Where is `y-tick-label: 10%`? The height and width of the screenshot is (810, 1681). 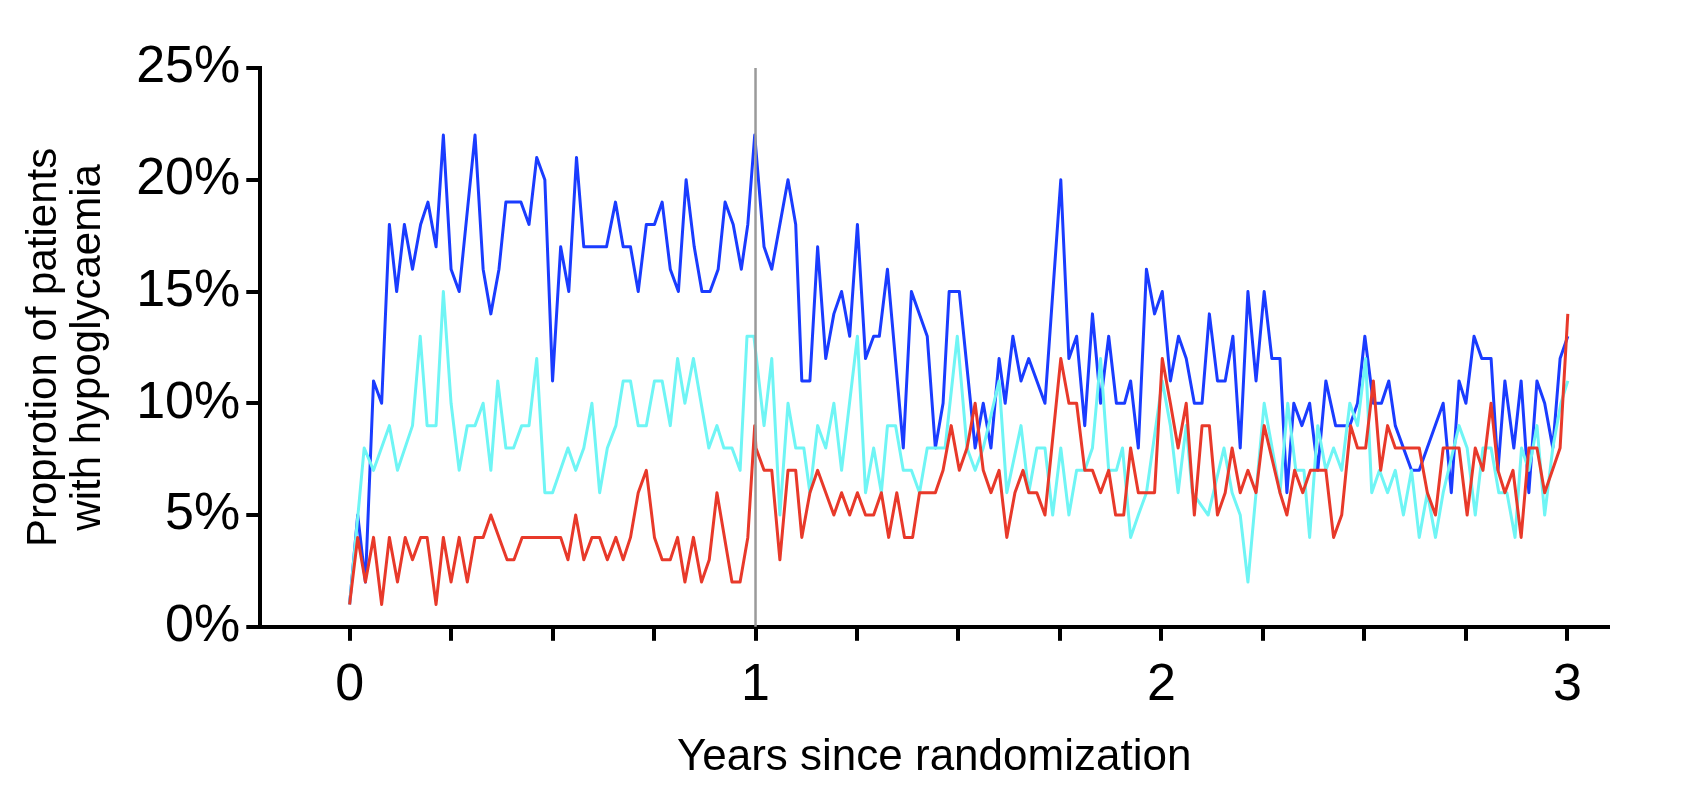
y-tick-label: 10% is located at coordinates (188, 399).